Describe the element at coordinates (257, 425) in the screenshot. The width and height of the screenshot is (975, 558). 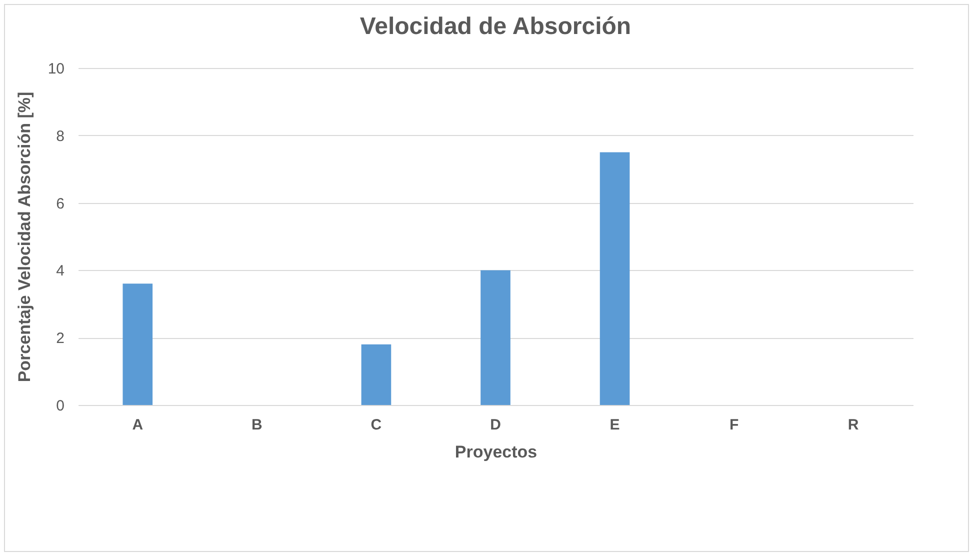
I see `x-tick-label: B` at that location.